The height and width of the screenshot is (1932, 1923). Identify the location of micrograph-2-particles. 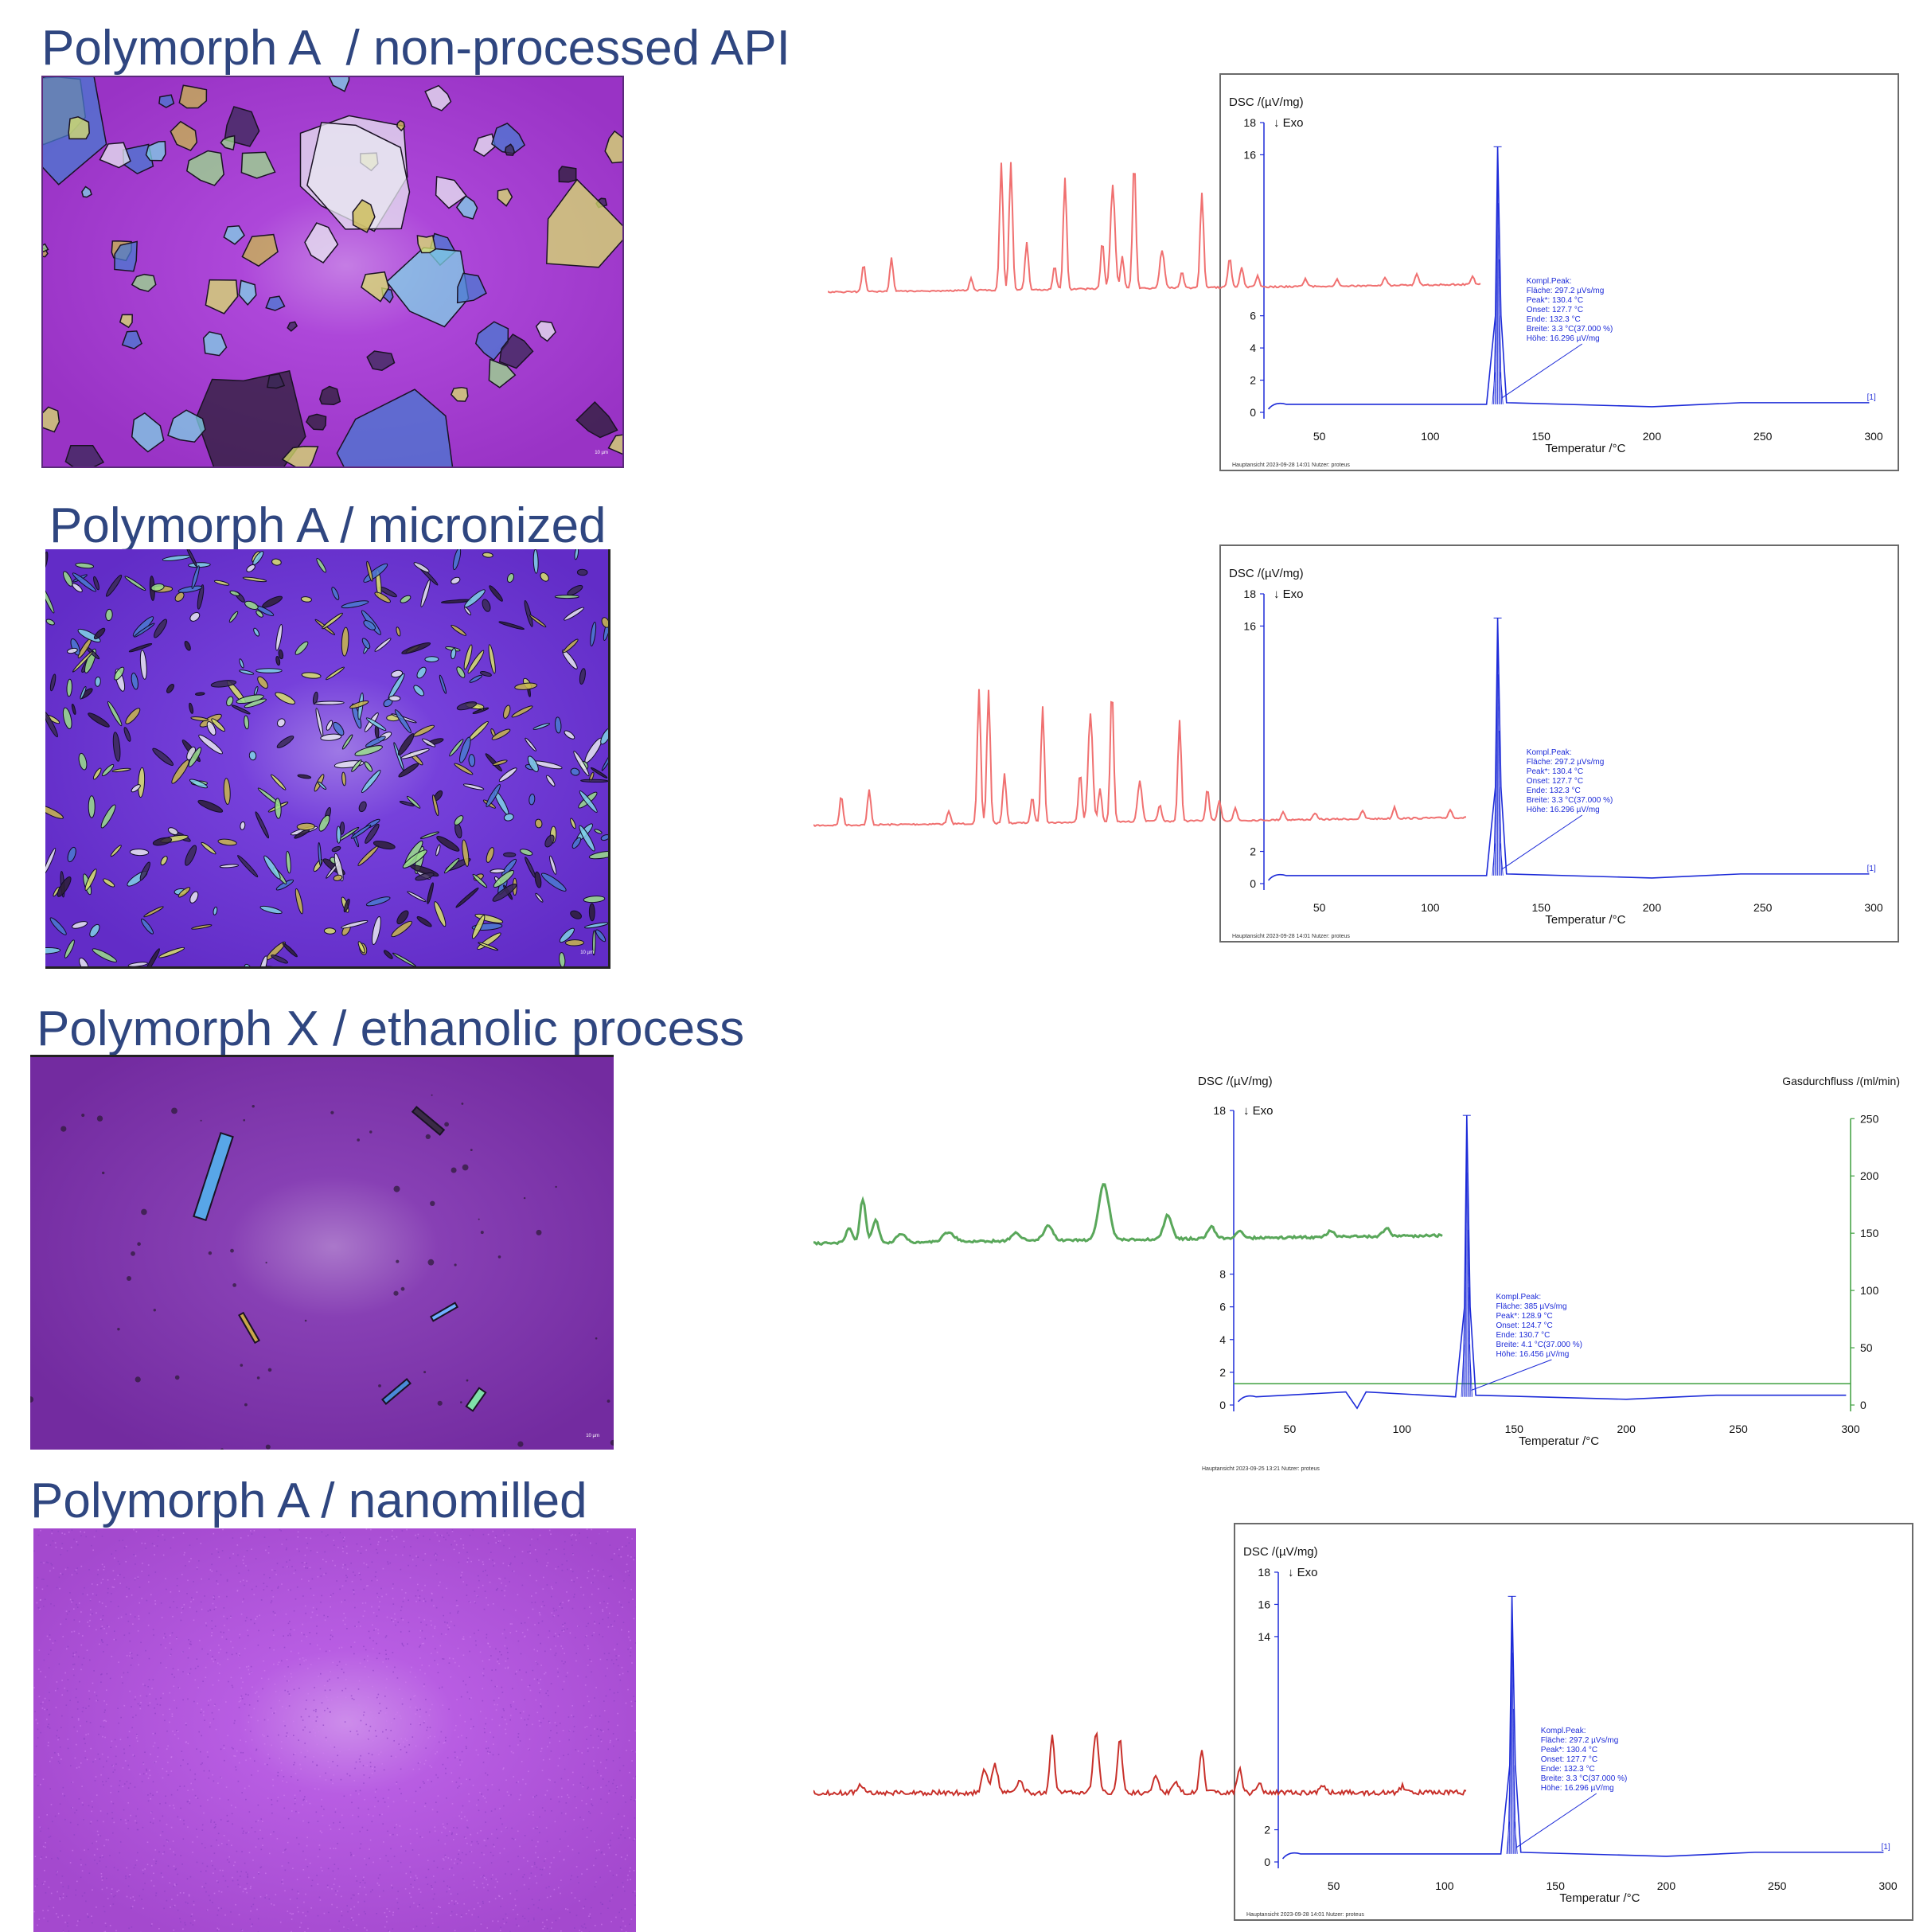
(327, 757).